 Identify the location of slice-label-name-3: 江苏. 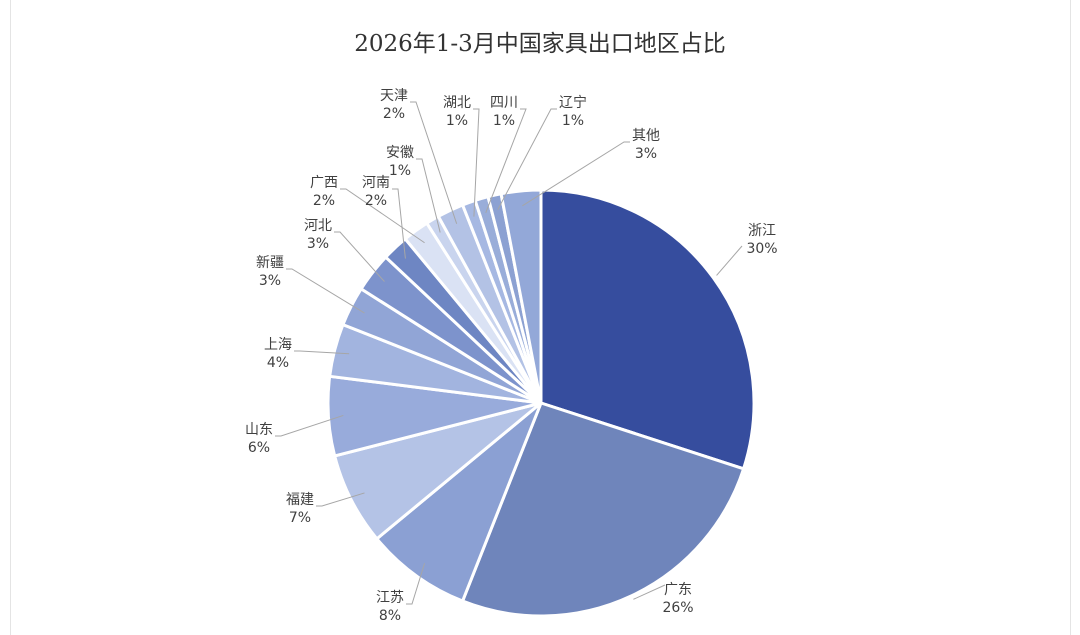
(390, 598).